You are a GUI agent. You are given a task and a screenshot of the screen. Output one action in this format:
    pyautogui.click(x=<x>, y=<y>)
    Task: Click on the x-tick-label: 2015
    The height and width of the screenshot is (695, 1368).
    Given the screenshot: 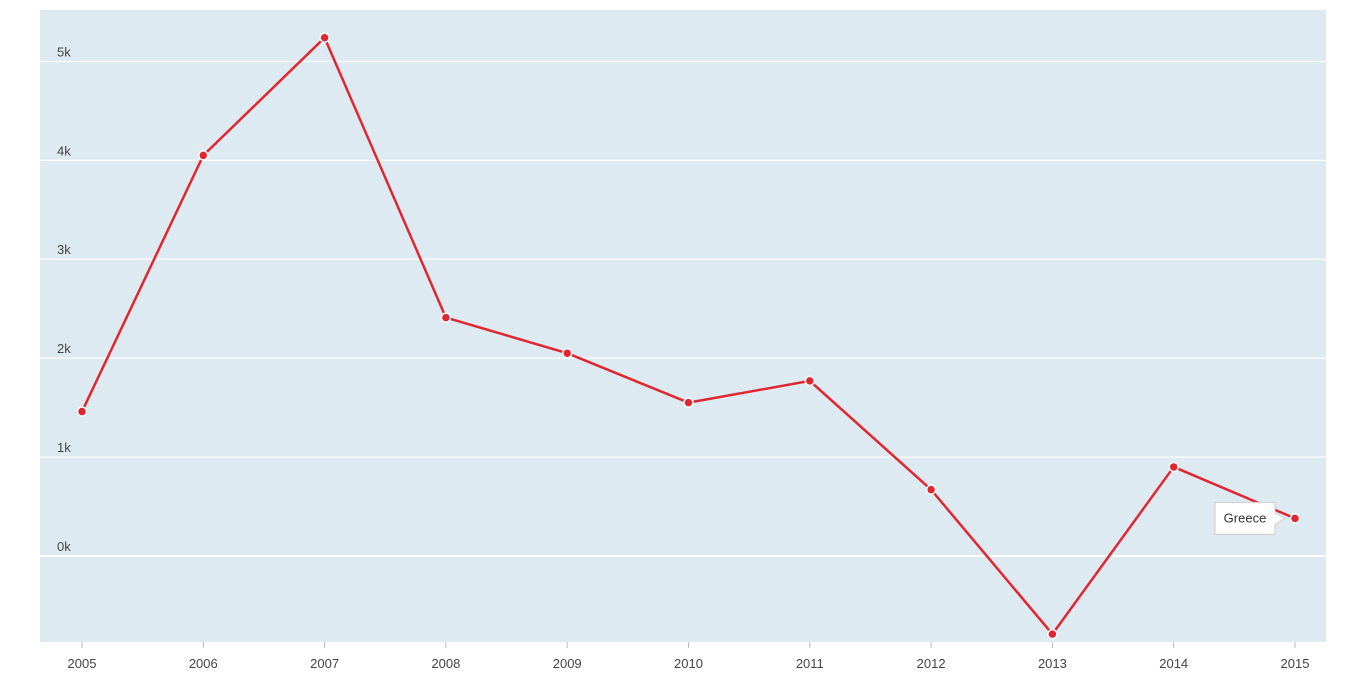 What is the action you would take?
    pyautogui.click(x=1295, y=663)
    